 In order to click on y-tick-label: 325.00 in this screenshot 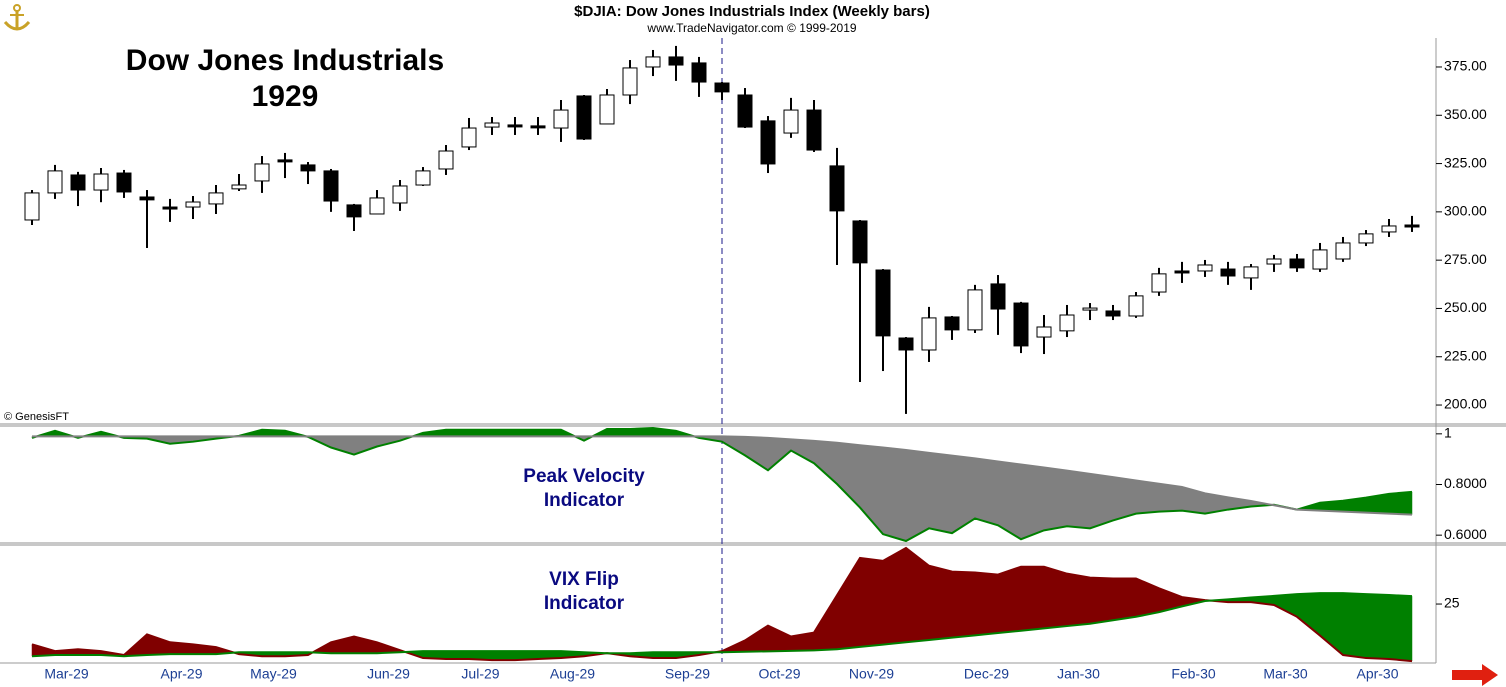, I will do `click(1465, 162)`.